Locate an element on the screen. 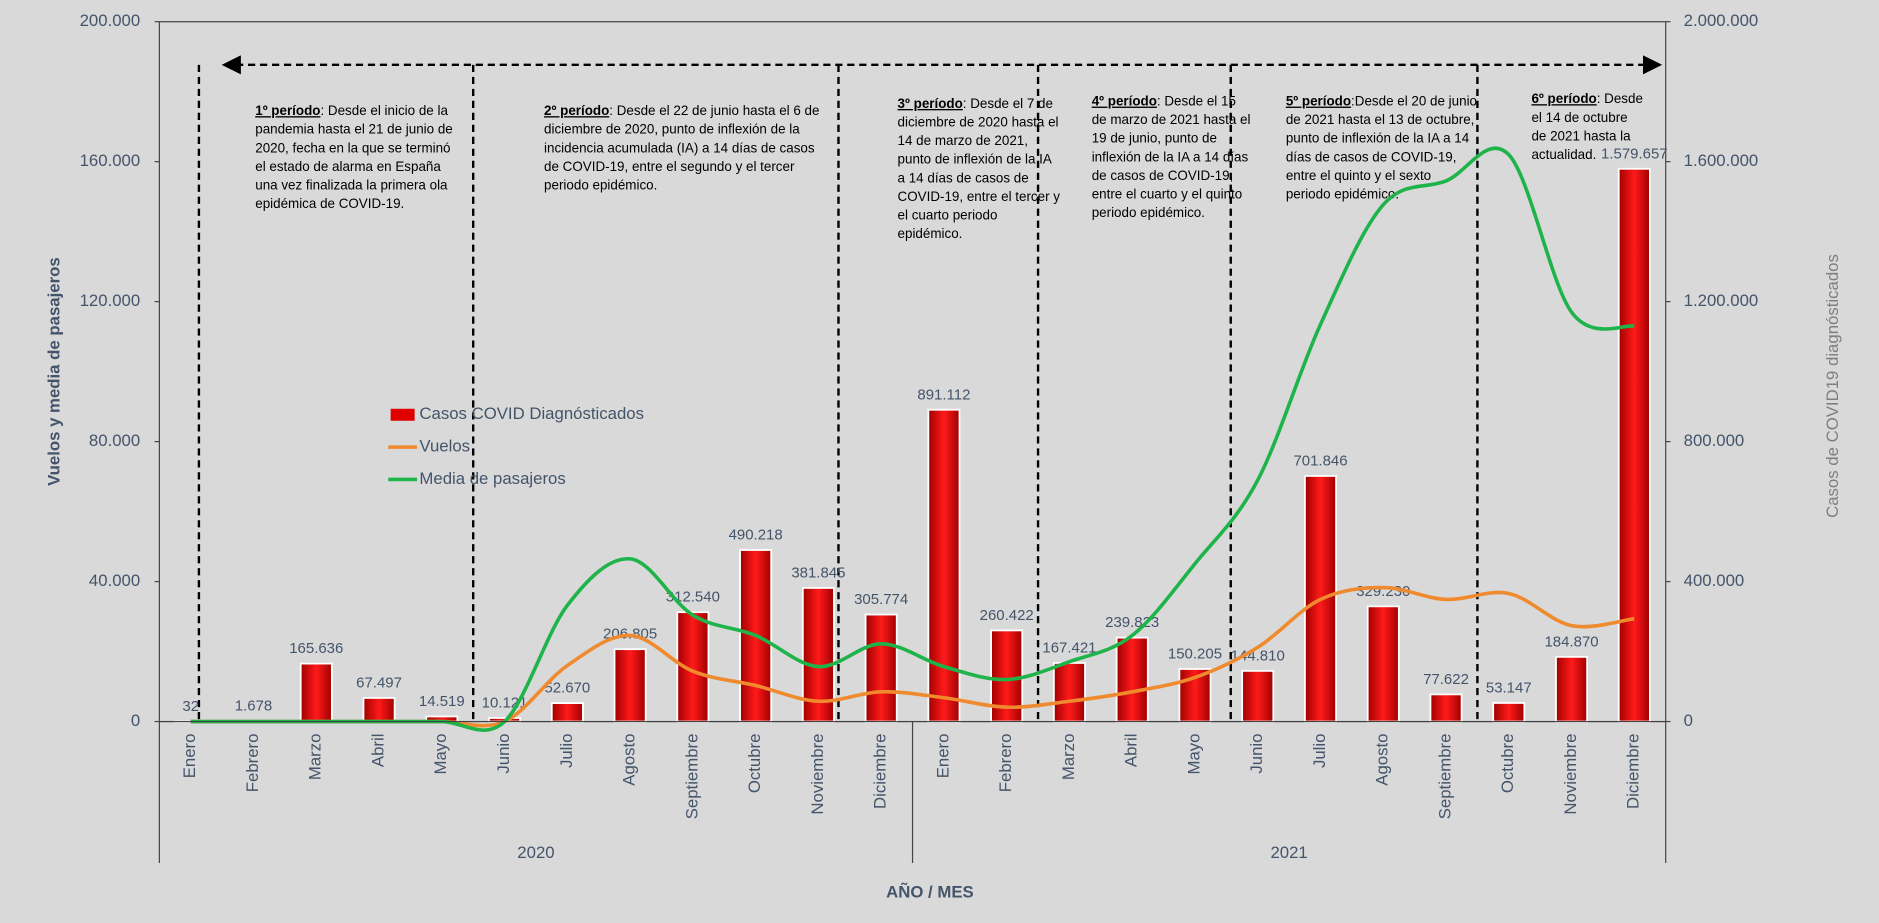 This screenshot has height=923, width=1879. annotation-text: :Desde el 20 de junio is located at coordinates (1414, 101).